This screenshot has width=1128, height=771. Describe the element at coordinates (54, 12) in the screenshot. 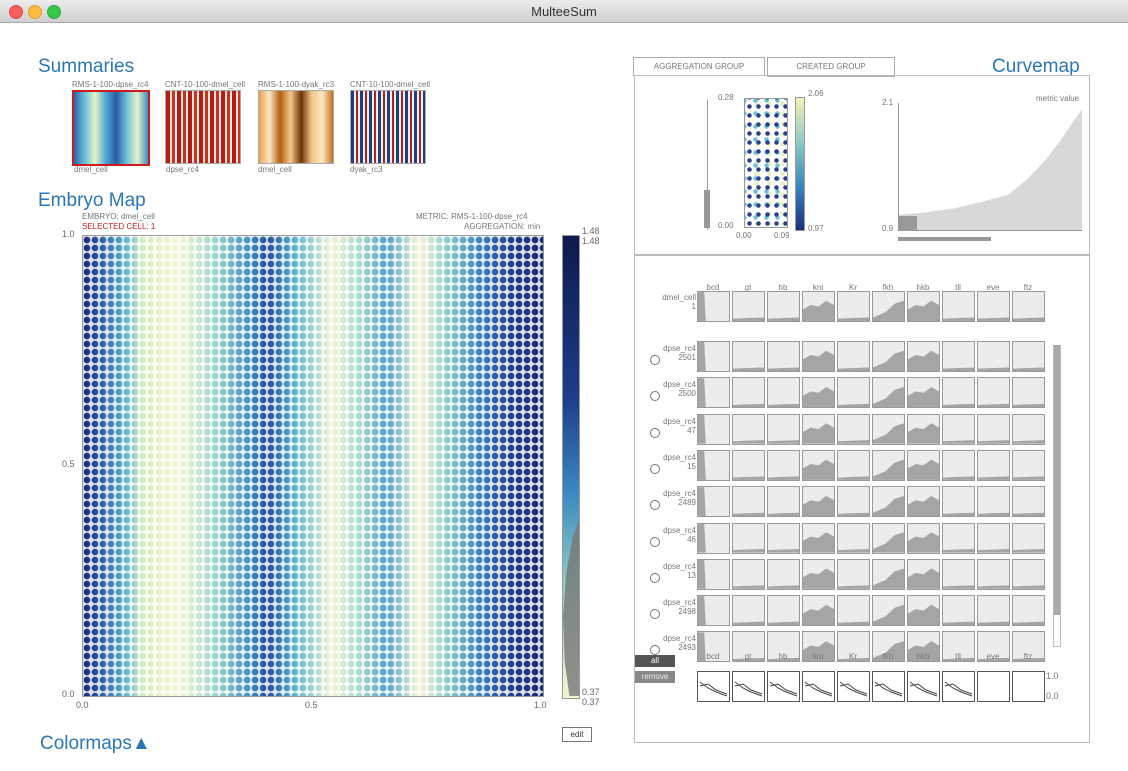

I see `zoom-window-button` at that location.